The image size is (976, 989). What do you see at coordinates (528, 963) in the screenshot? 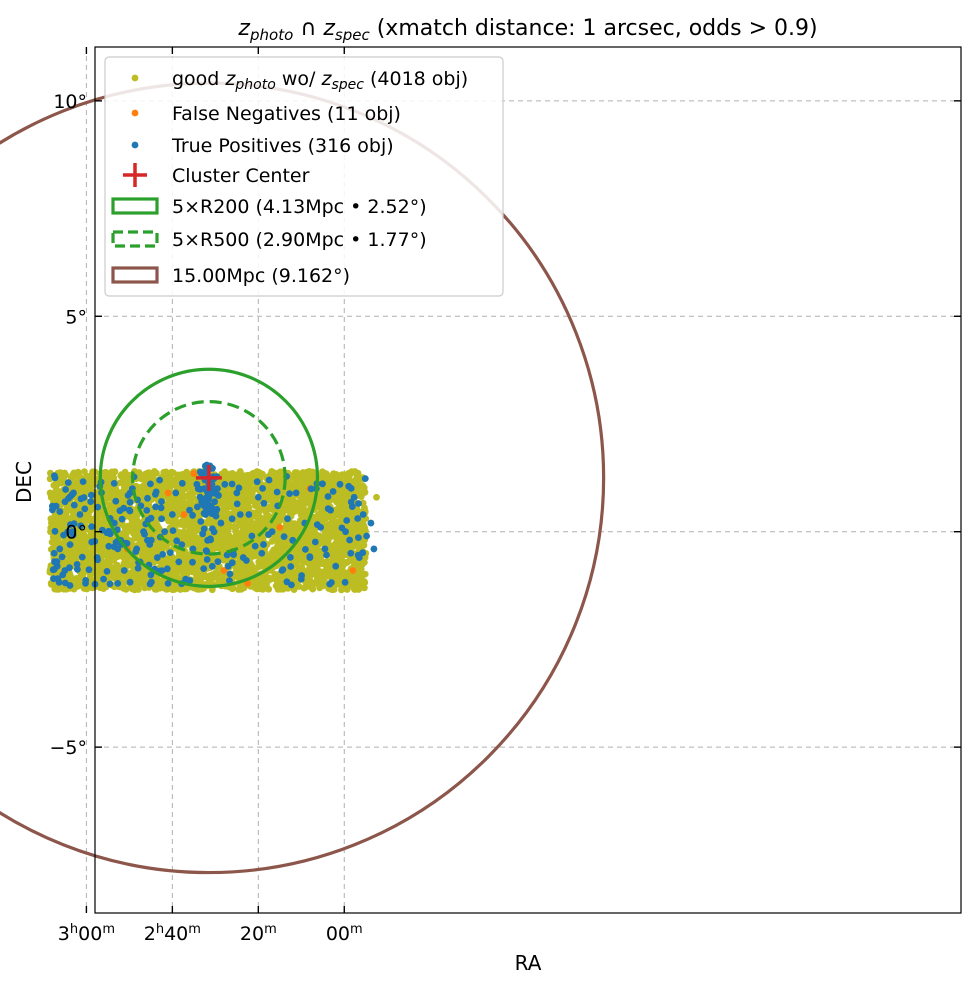
I see `x-axis-label: RA` at bounding box center [528, 963].